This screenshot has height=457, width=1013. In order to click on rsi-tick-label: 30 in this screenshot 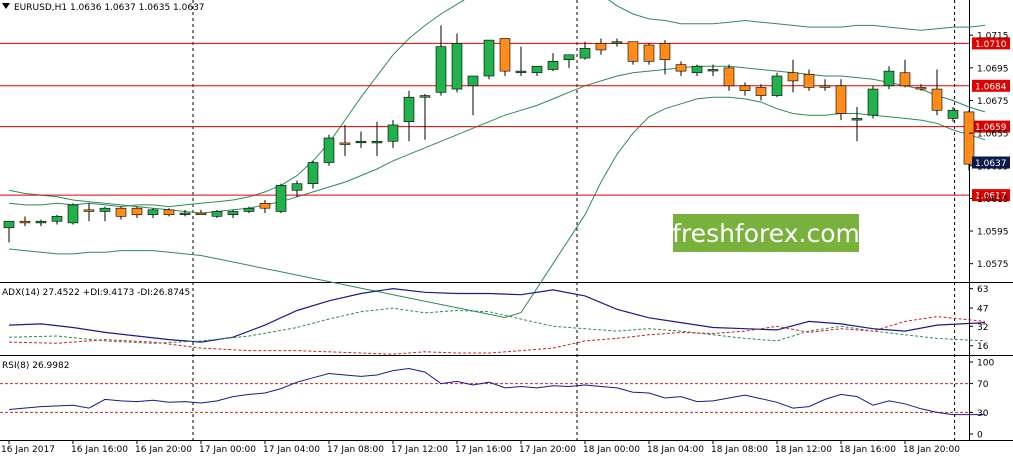, I will do `click(983, 414)`.